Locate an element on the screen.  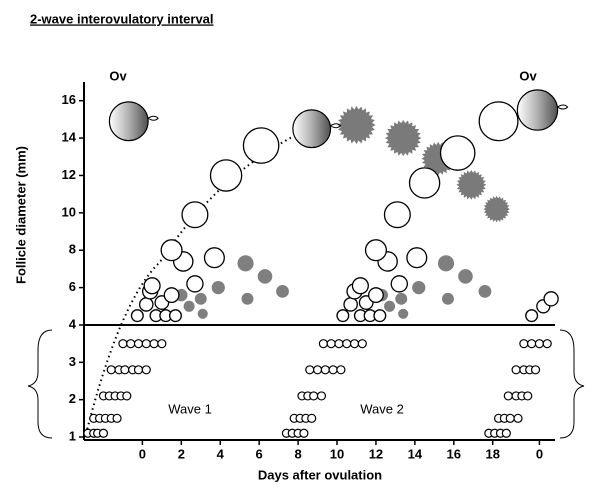
y-tick-label: 6 is located at coordinates (72, 286).